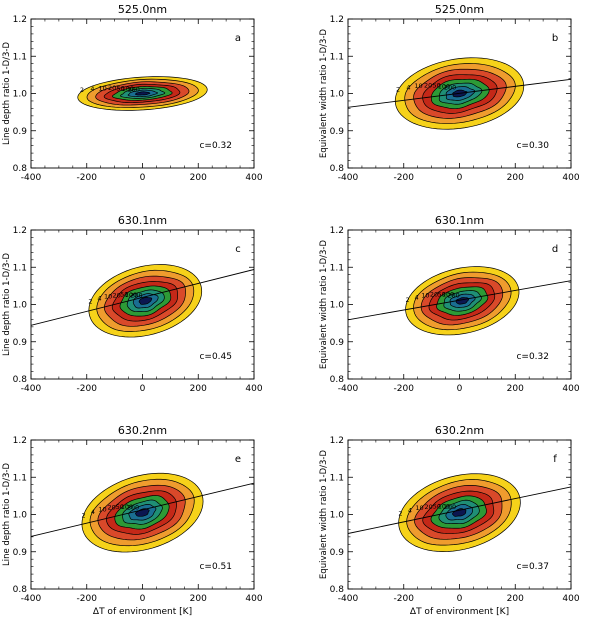  I want to click on panel-letter: e, so click(238, 459).